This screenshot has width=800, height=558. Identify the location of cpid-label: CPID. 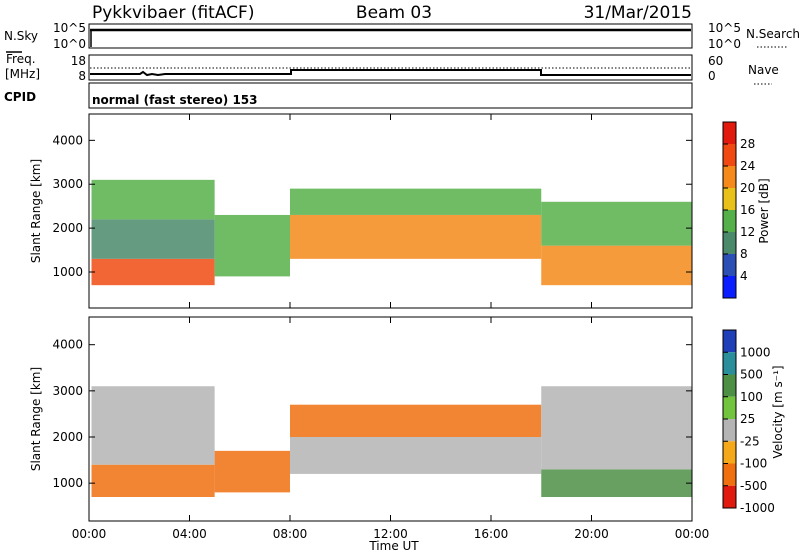
(20, 97).